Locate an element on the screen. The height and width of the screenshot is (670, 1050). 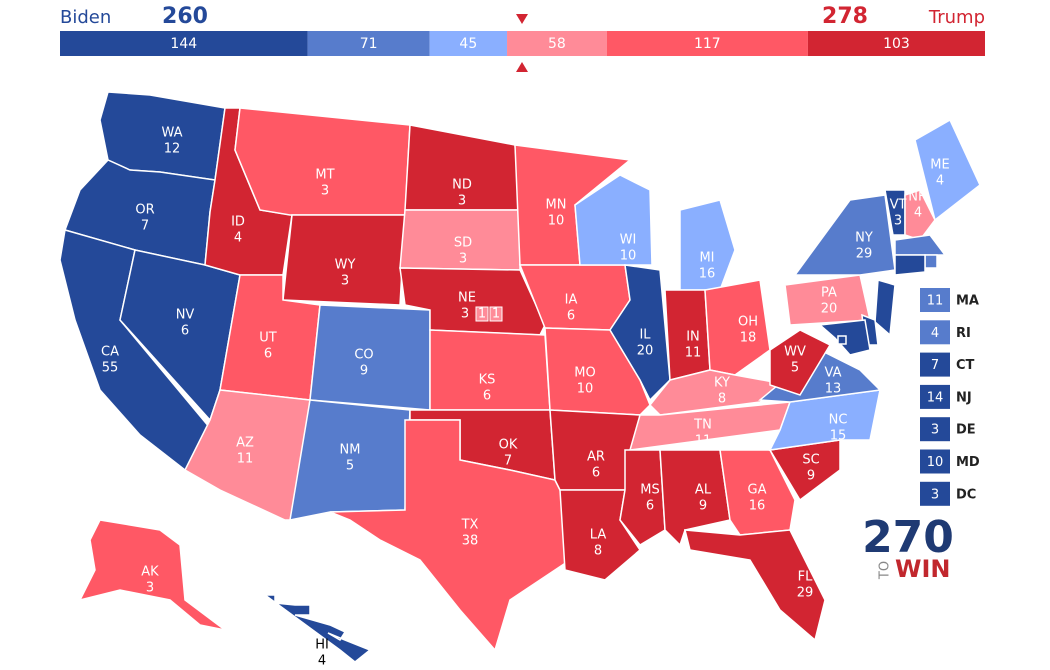
state-label: KS is located at coordinates (487, 380).